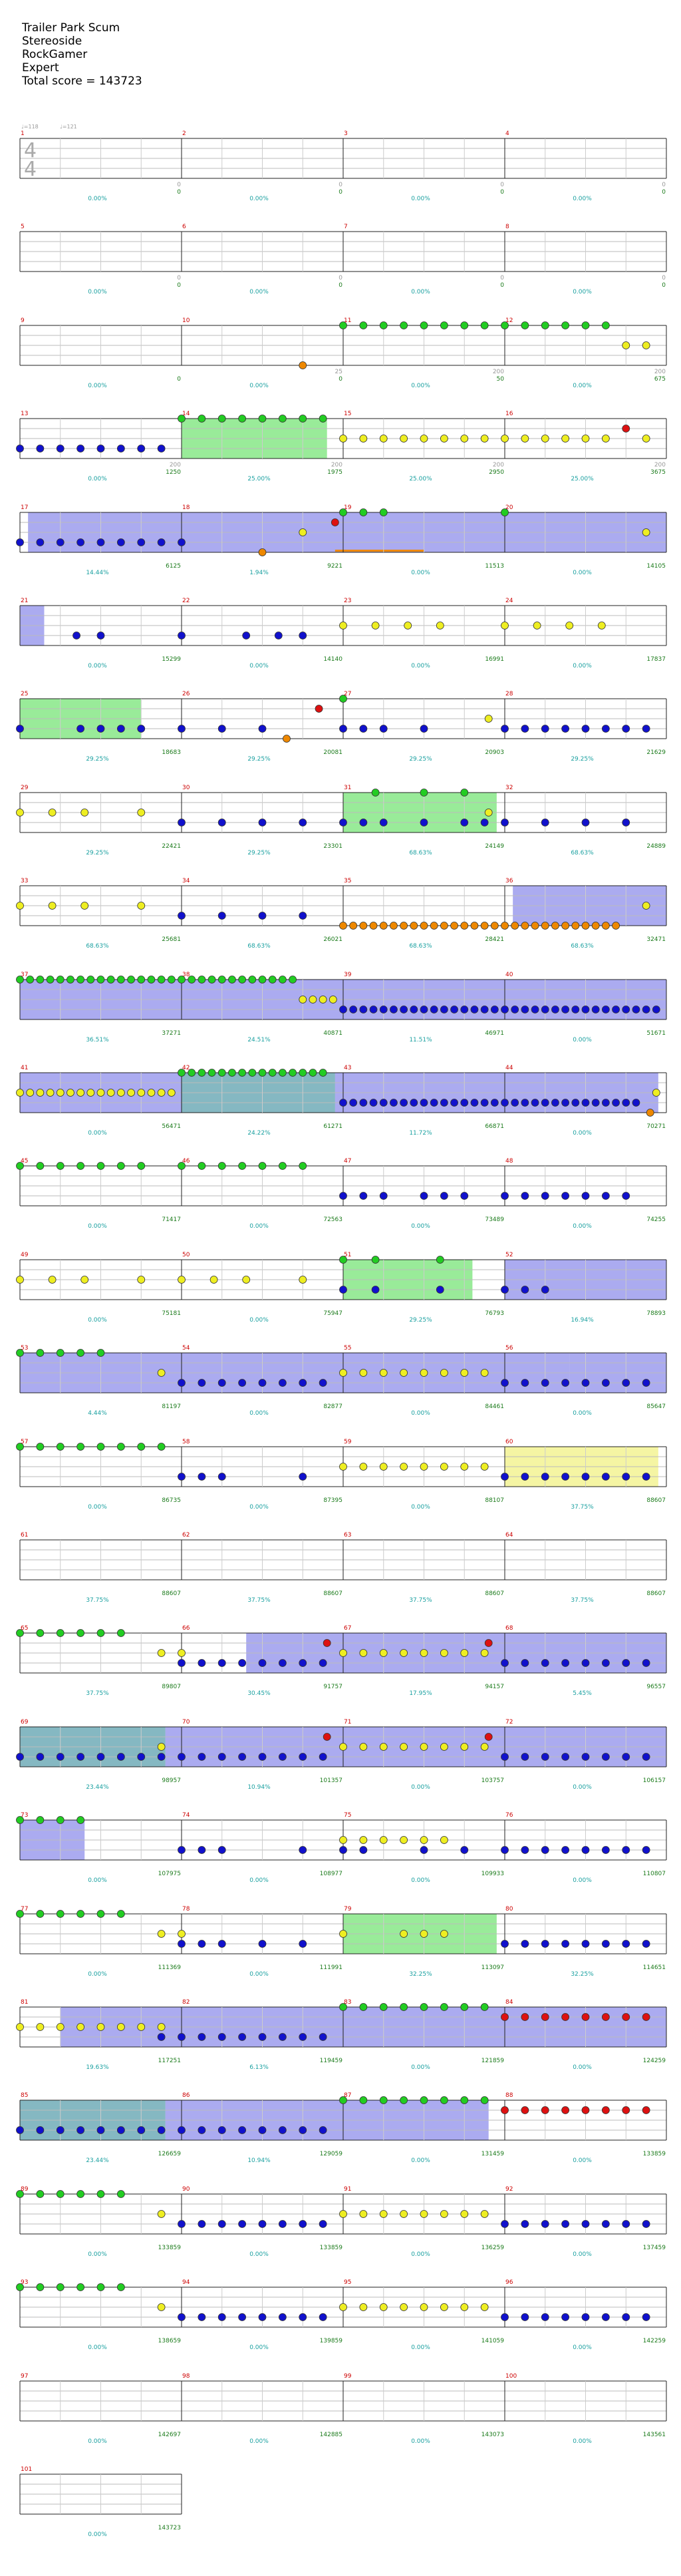 Image resolution: width=681 pixels, height=2576 pixels. Describe the element at coordinates (25, 788) in the screenshot. I see `measure-number: 29` at that location.